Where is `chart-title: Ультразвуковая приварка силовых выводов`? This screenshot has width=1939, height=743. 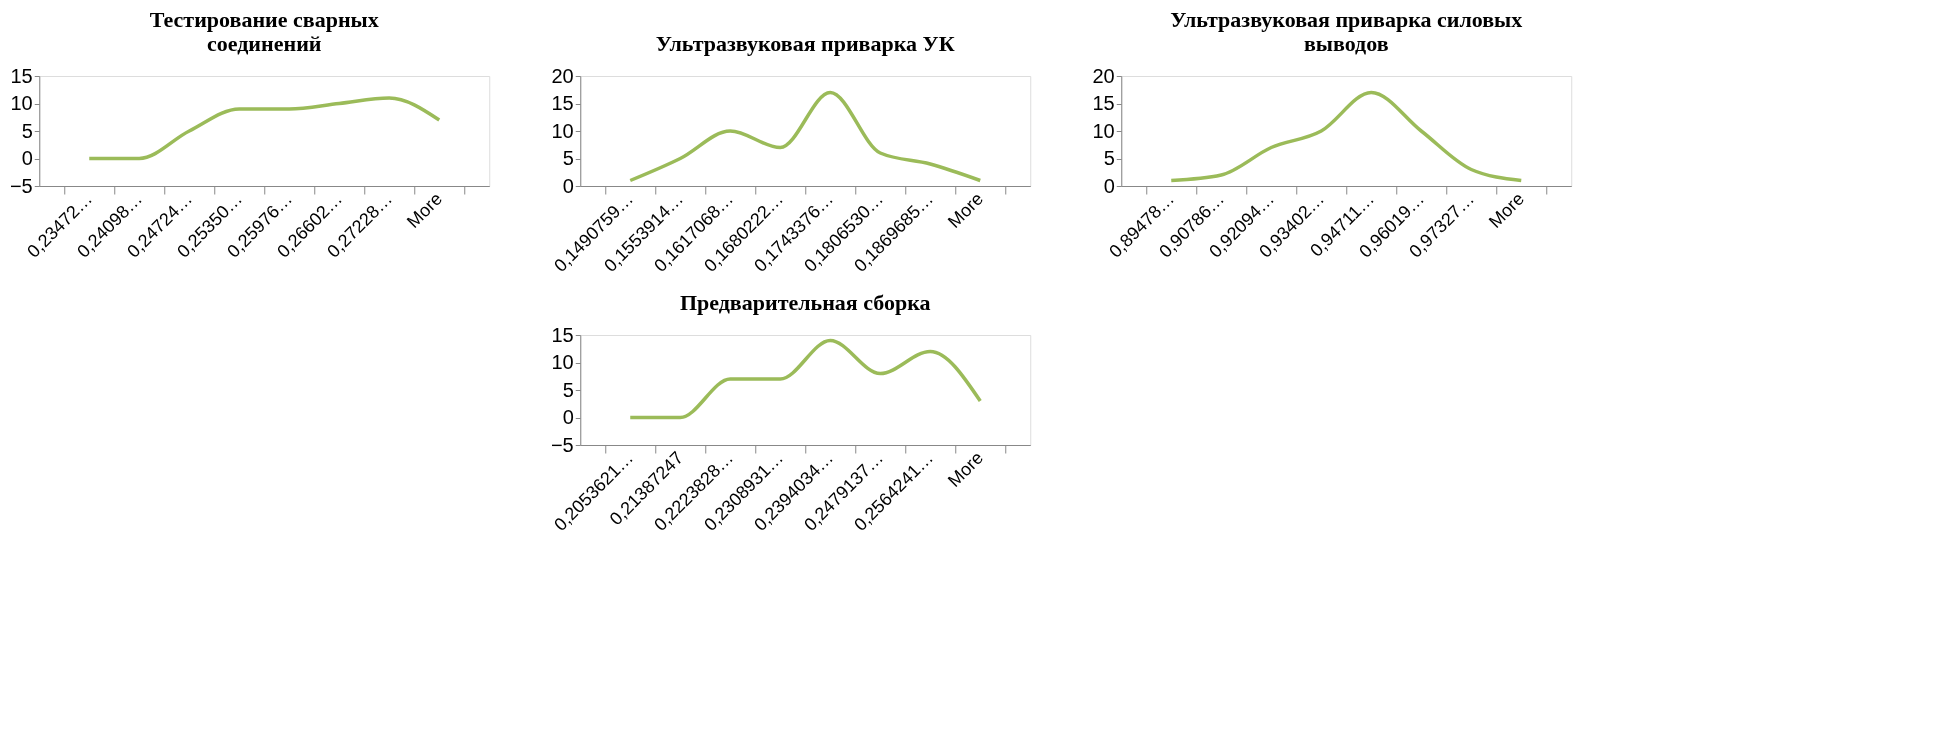 chart-title: Ультразвуковая приварка силовых выводов is located at coordinates (1346, 31).